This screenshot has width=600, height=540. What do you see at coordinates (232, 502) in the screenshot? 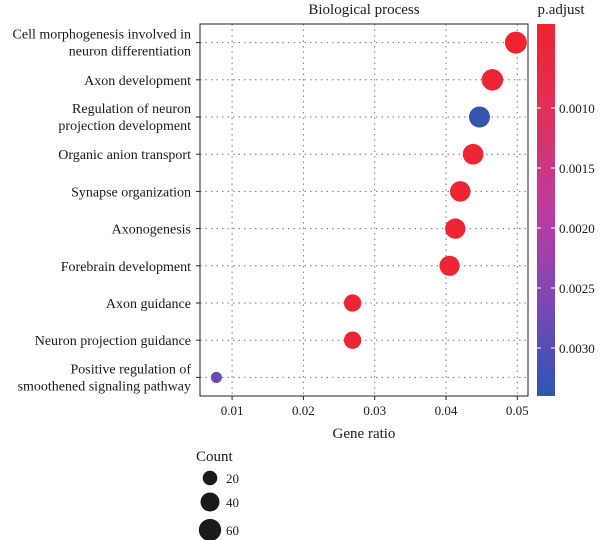
I see `size-legend-label: 40` at bounding box center [232, 502].